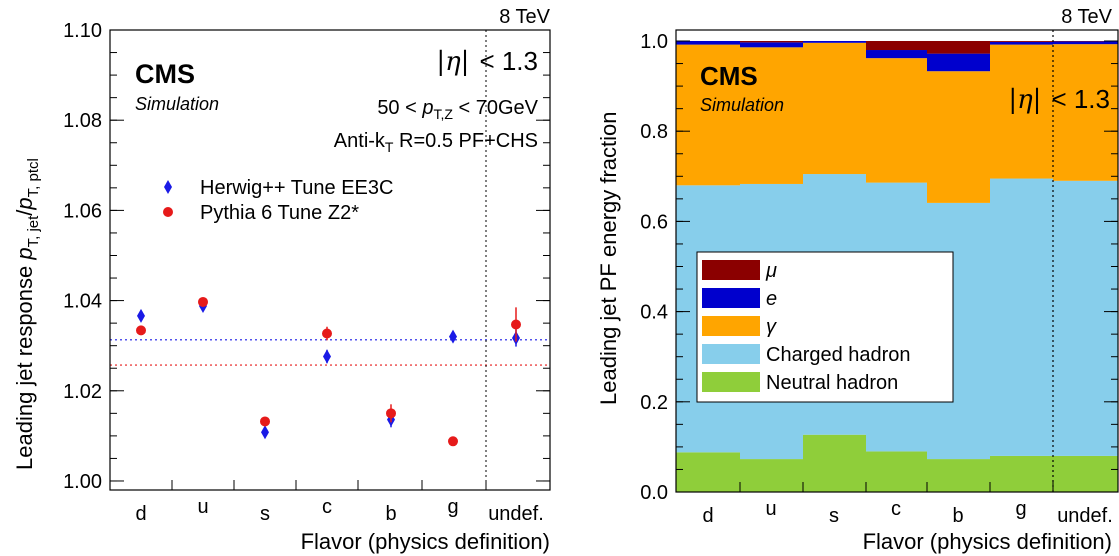 The height and width of the screenshot is (556, 1119). I want to click on right-x-axis-label: Flavor (physics definition), so click(987, 541).